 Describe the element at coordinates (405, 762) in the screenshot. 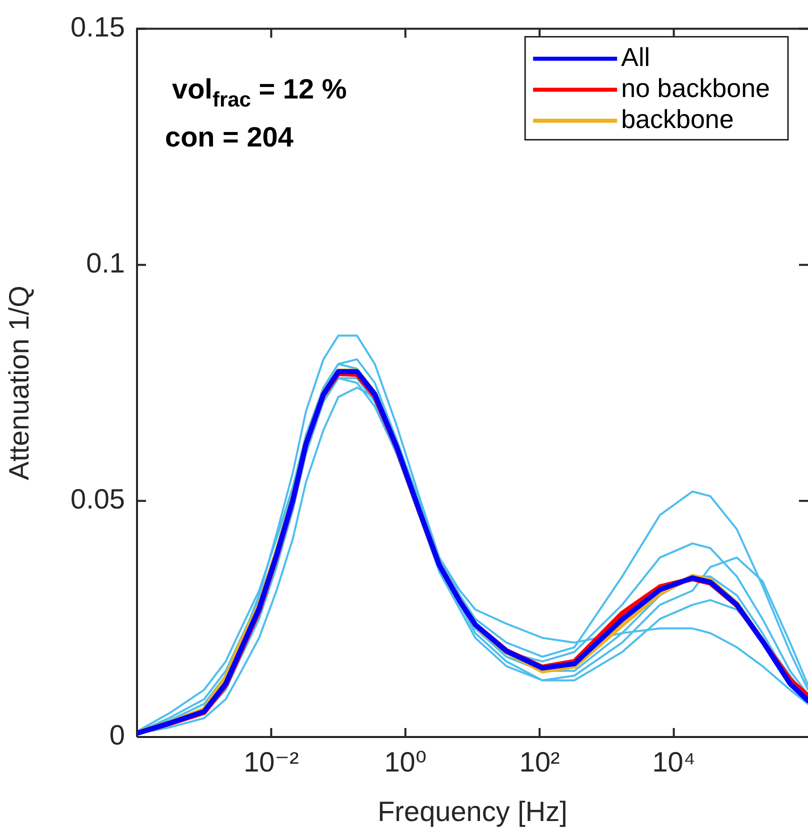

I see `x-tick-label: 10⁰` at that location.